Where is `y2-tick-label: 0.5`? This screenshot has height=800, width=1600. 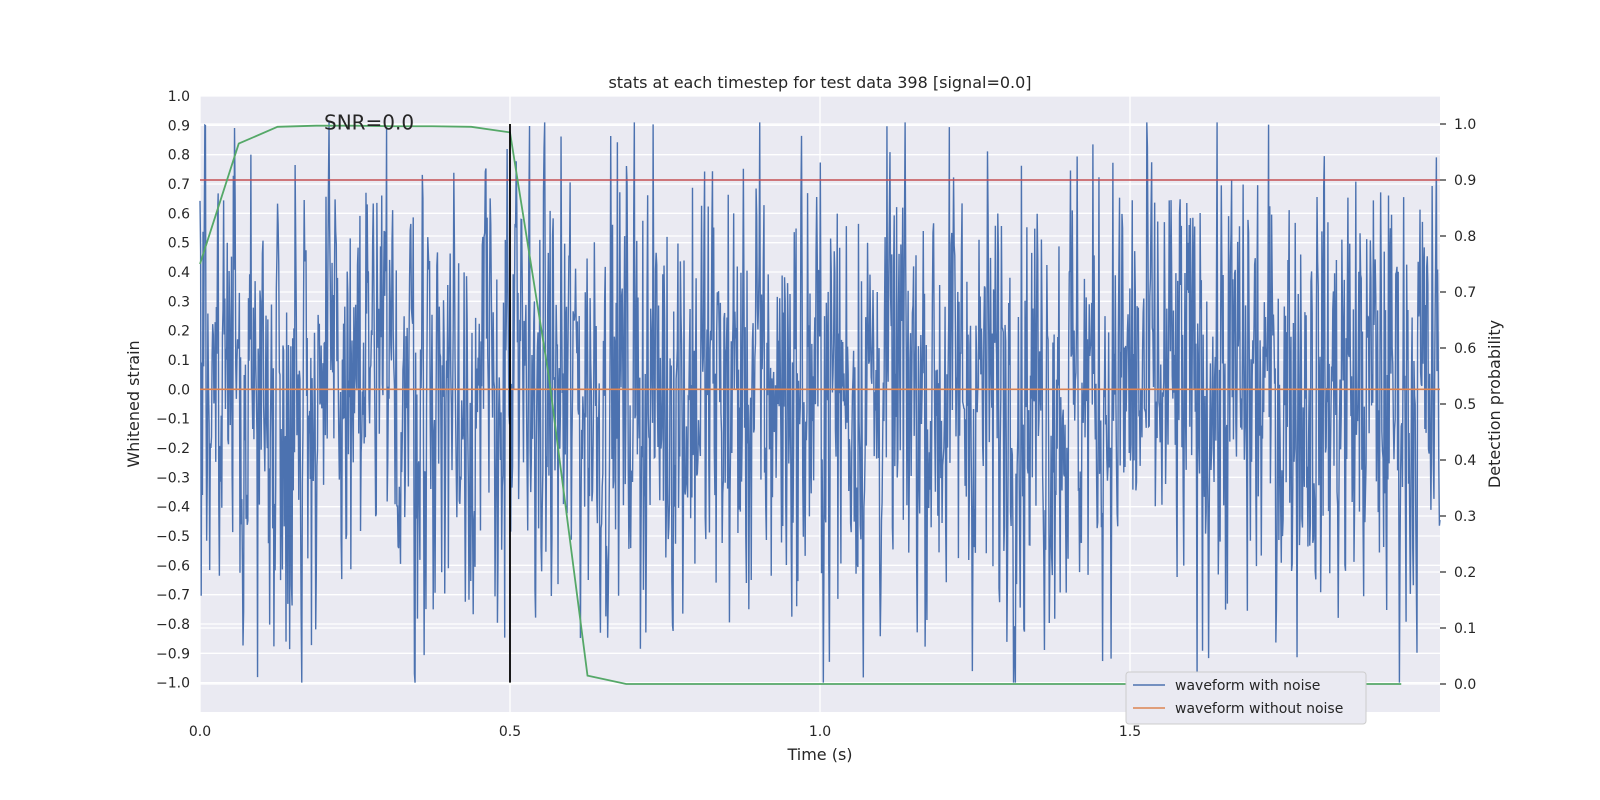 y2-tick-label: 0.5 is located at coordinates (1465, 405).